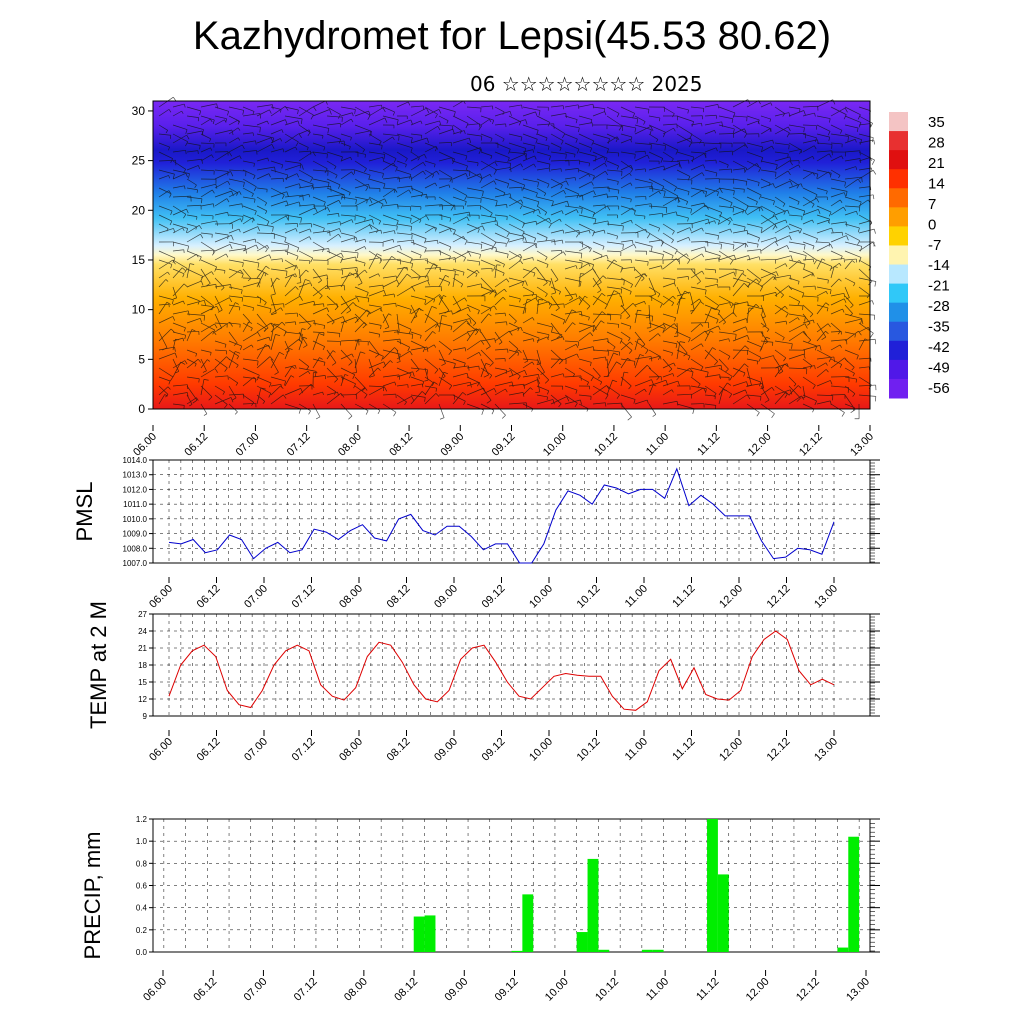  Describe the element at coordinates (854, 894) in the screenshot. I see `precip-bar` at that location.